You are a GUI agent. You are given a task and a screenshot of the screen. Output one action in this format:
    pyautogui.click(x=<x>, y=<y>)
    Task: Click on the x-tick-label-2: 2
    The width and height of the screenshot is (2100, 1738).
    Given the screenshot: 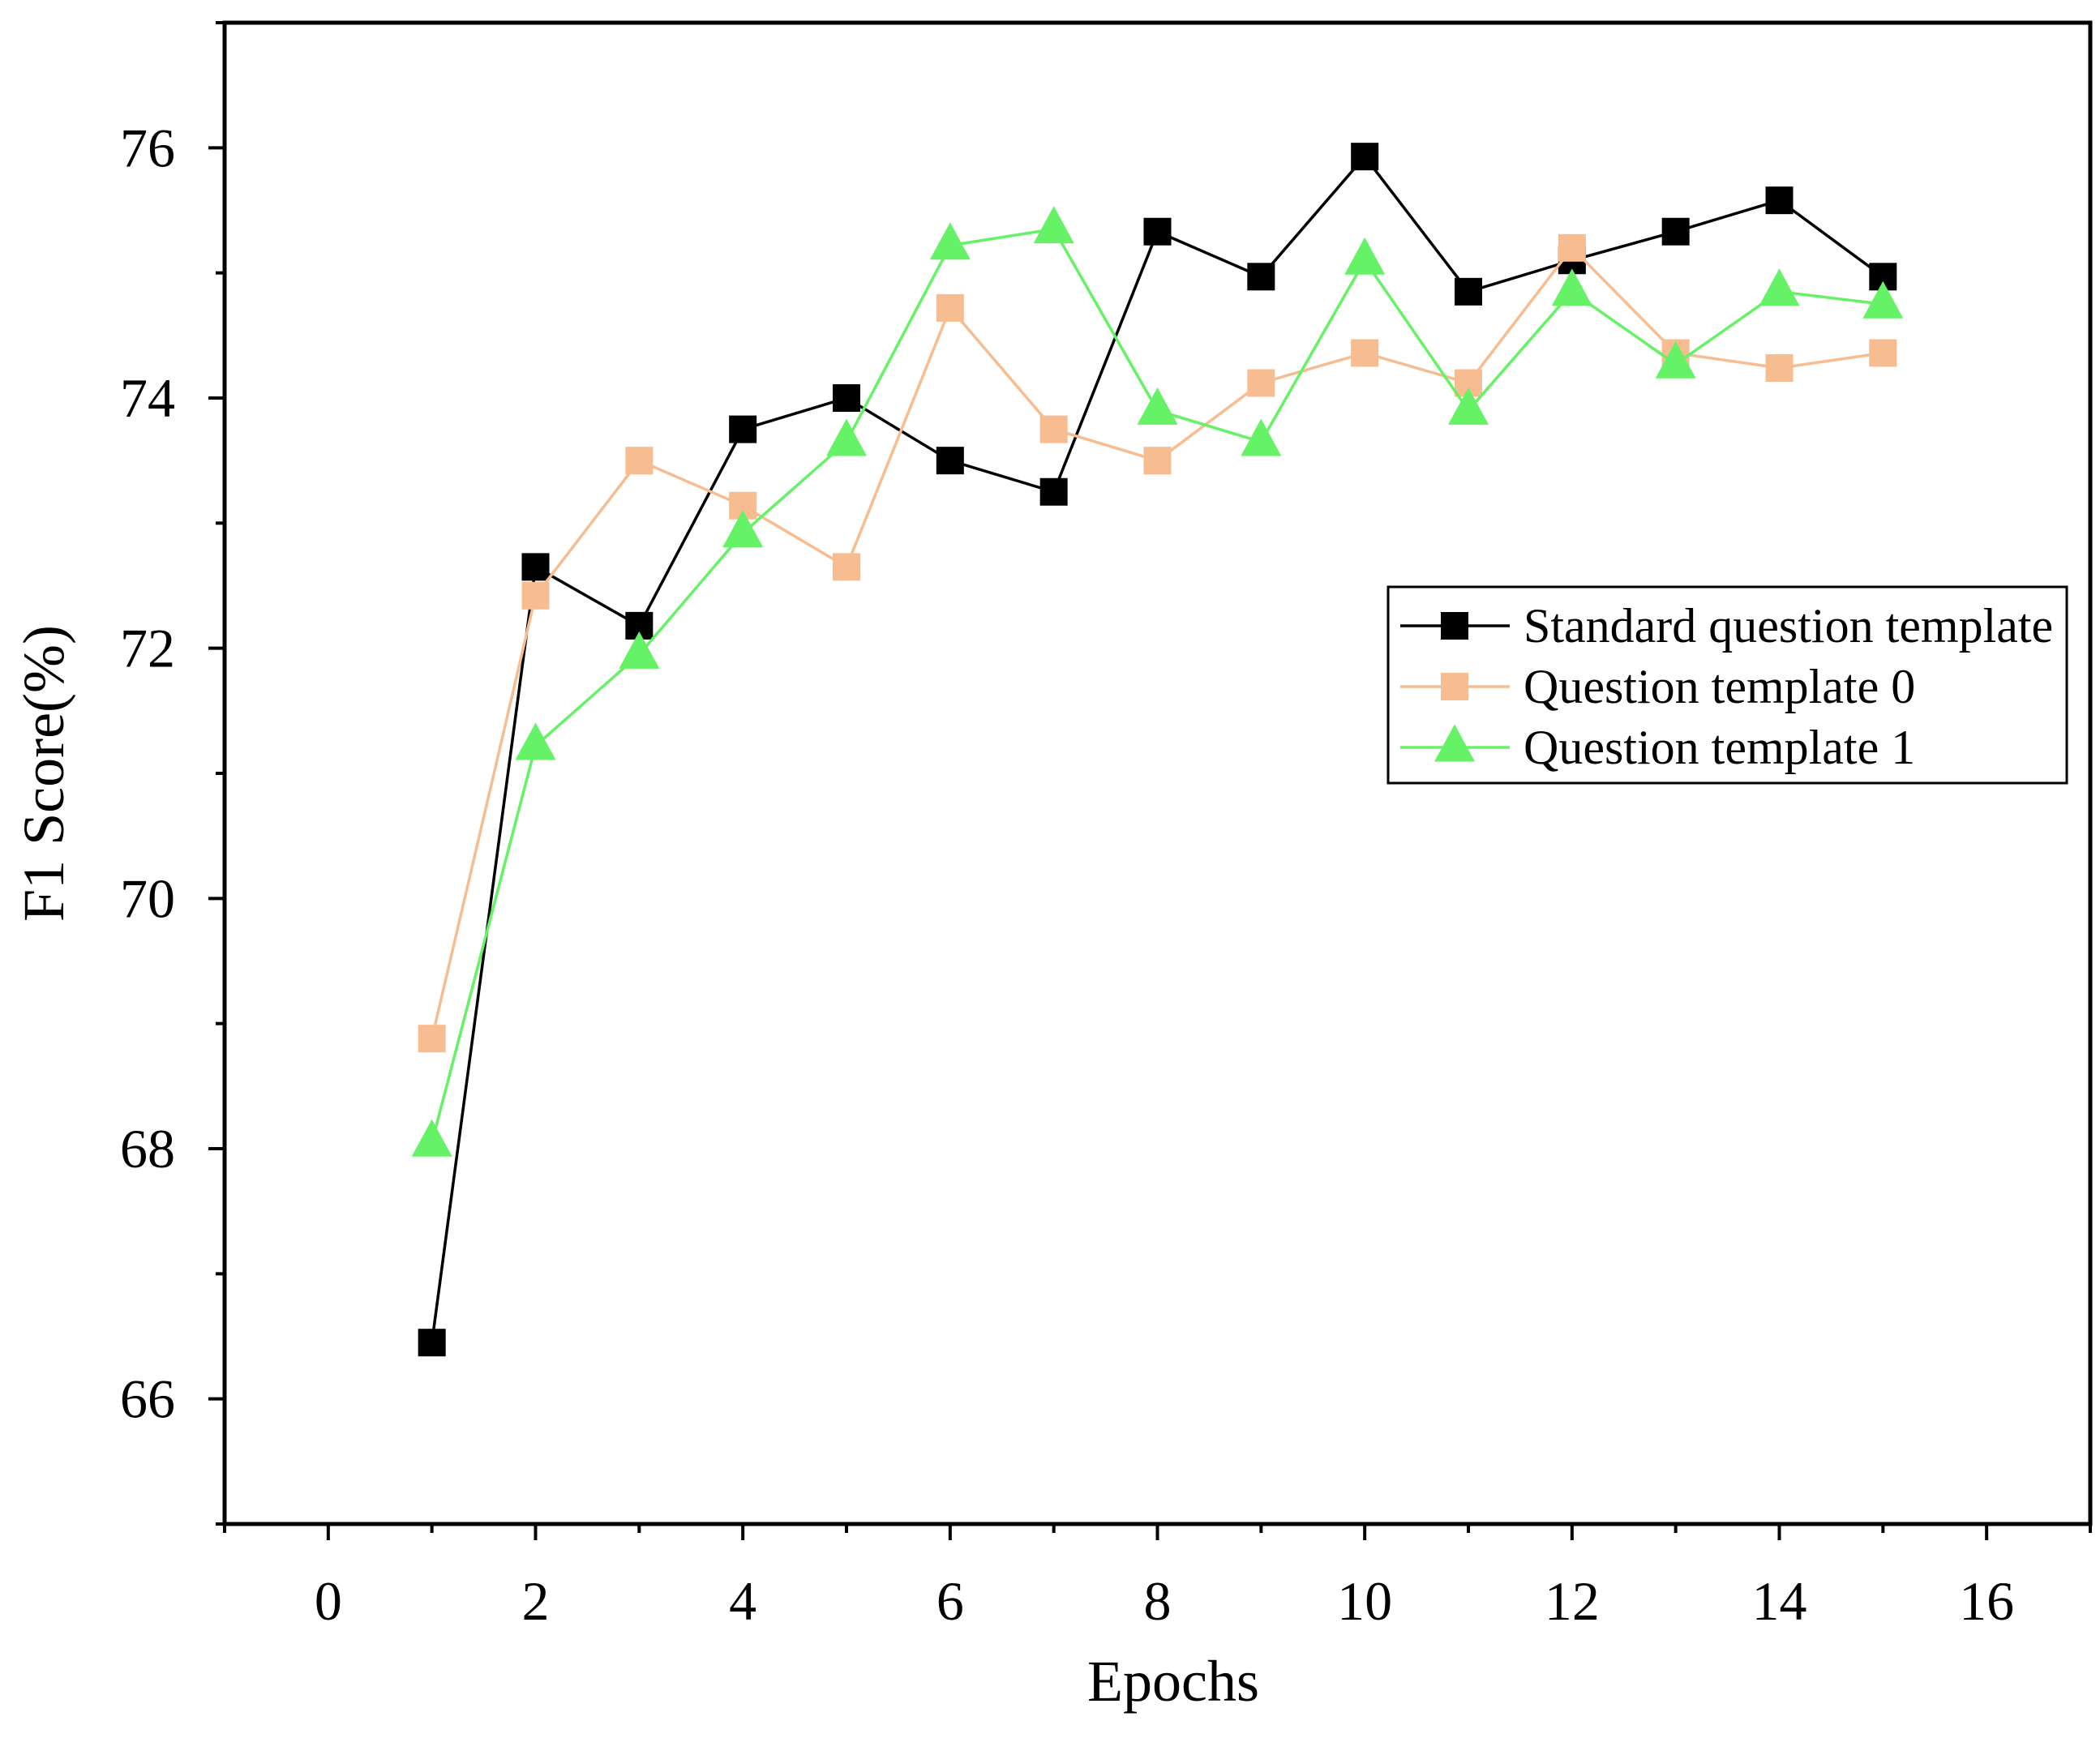 What is the action you would take?
    pyautogui.click(x=536, y=1601)
    